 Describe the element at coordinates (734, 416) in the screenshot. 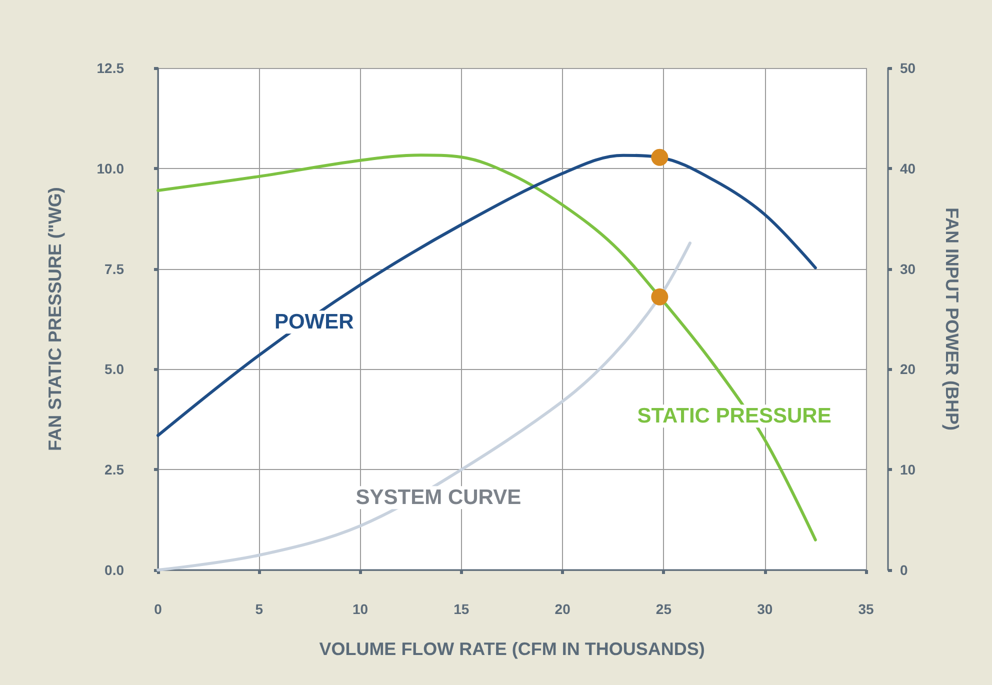

I see `series-label: STATIC PRESSURE` at that location.